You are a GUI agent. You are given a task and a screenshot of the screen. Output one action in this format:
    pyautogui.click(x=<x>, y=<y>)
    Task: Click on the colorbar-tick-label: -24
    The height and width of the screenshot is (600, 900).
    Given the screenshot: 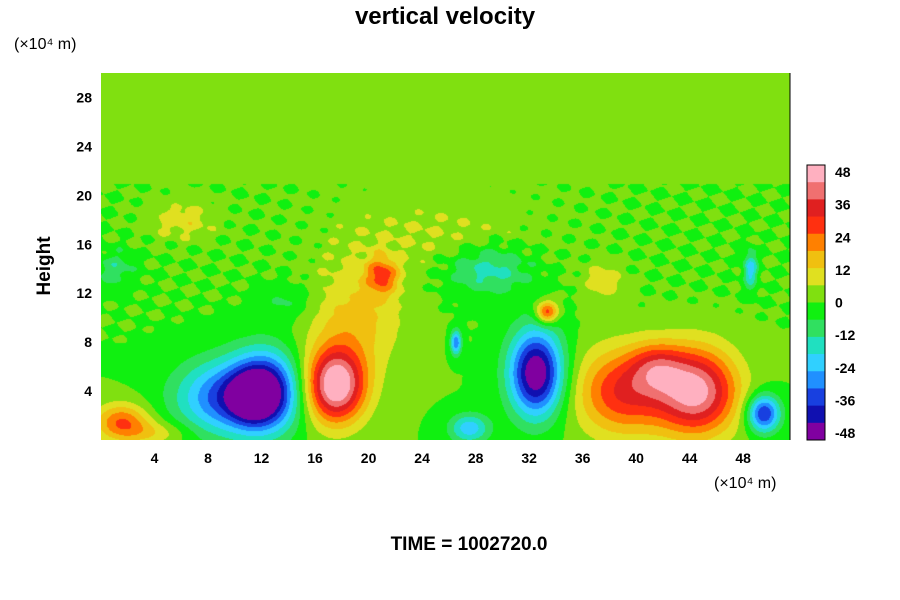 What is the action you would take?
    pyautogui.click(x=845, y=368)
    